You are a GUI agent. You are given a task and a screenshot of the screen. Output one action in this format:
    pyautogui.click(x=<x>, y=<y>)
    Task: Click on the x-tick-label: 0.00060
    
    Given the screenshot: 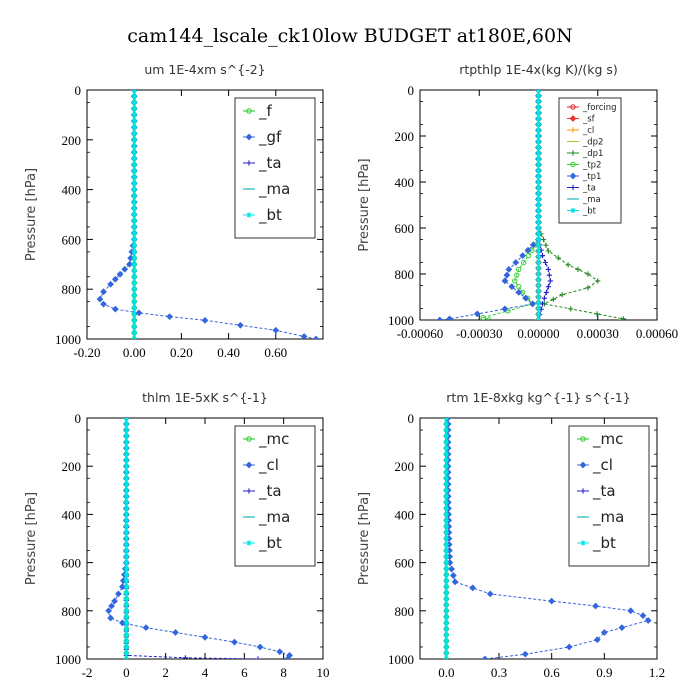 What is the action you would take?
    pyautogui.click(x=657, y=333)
    